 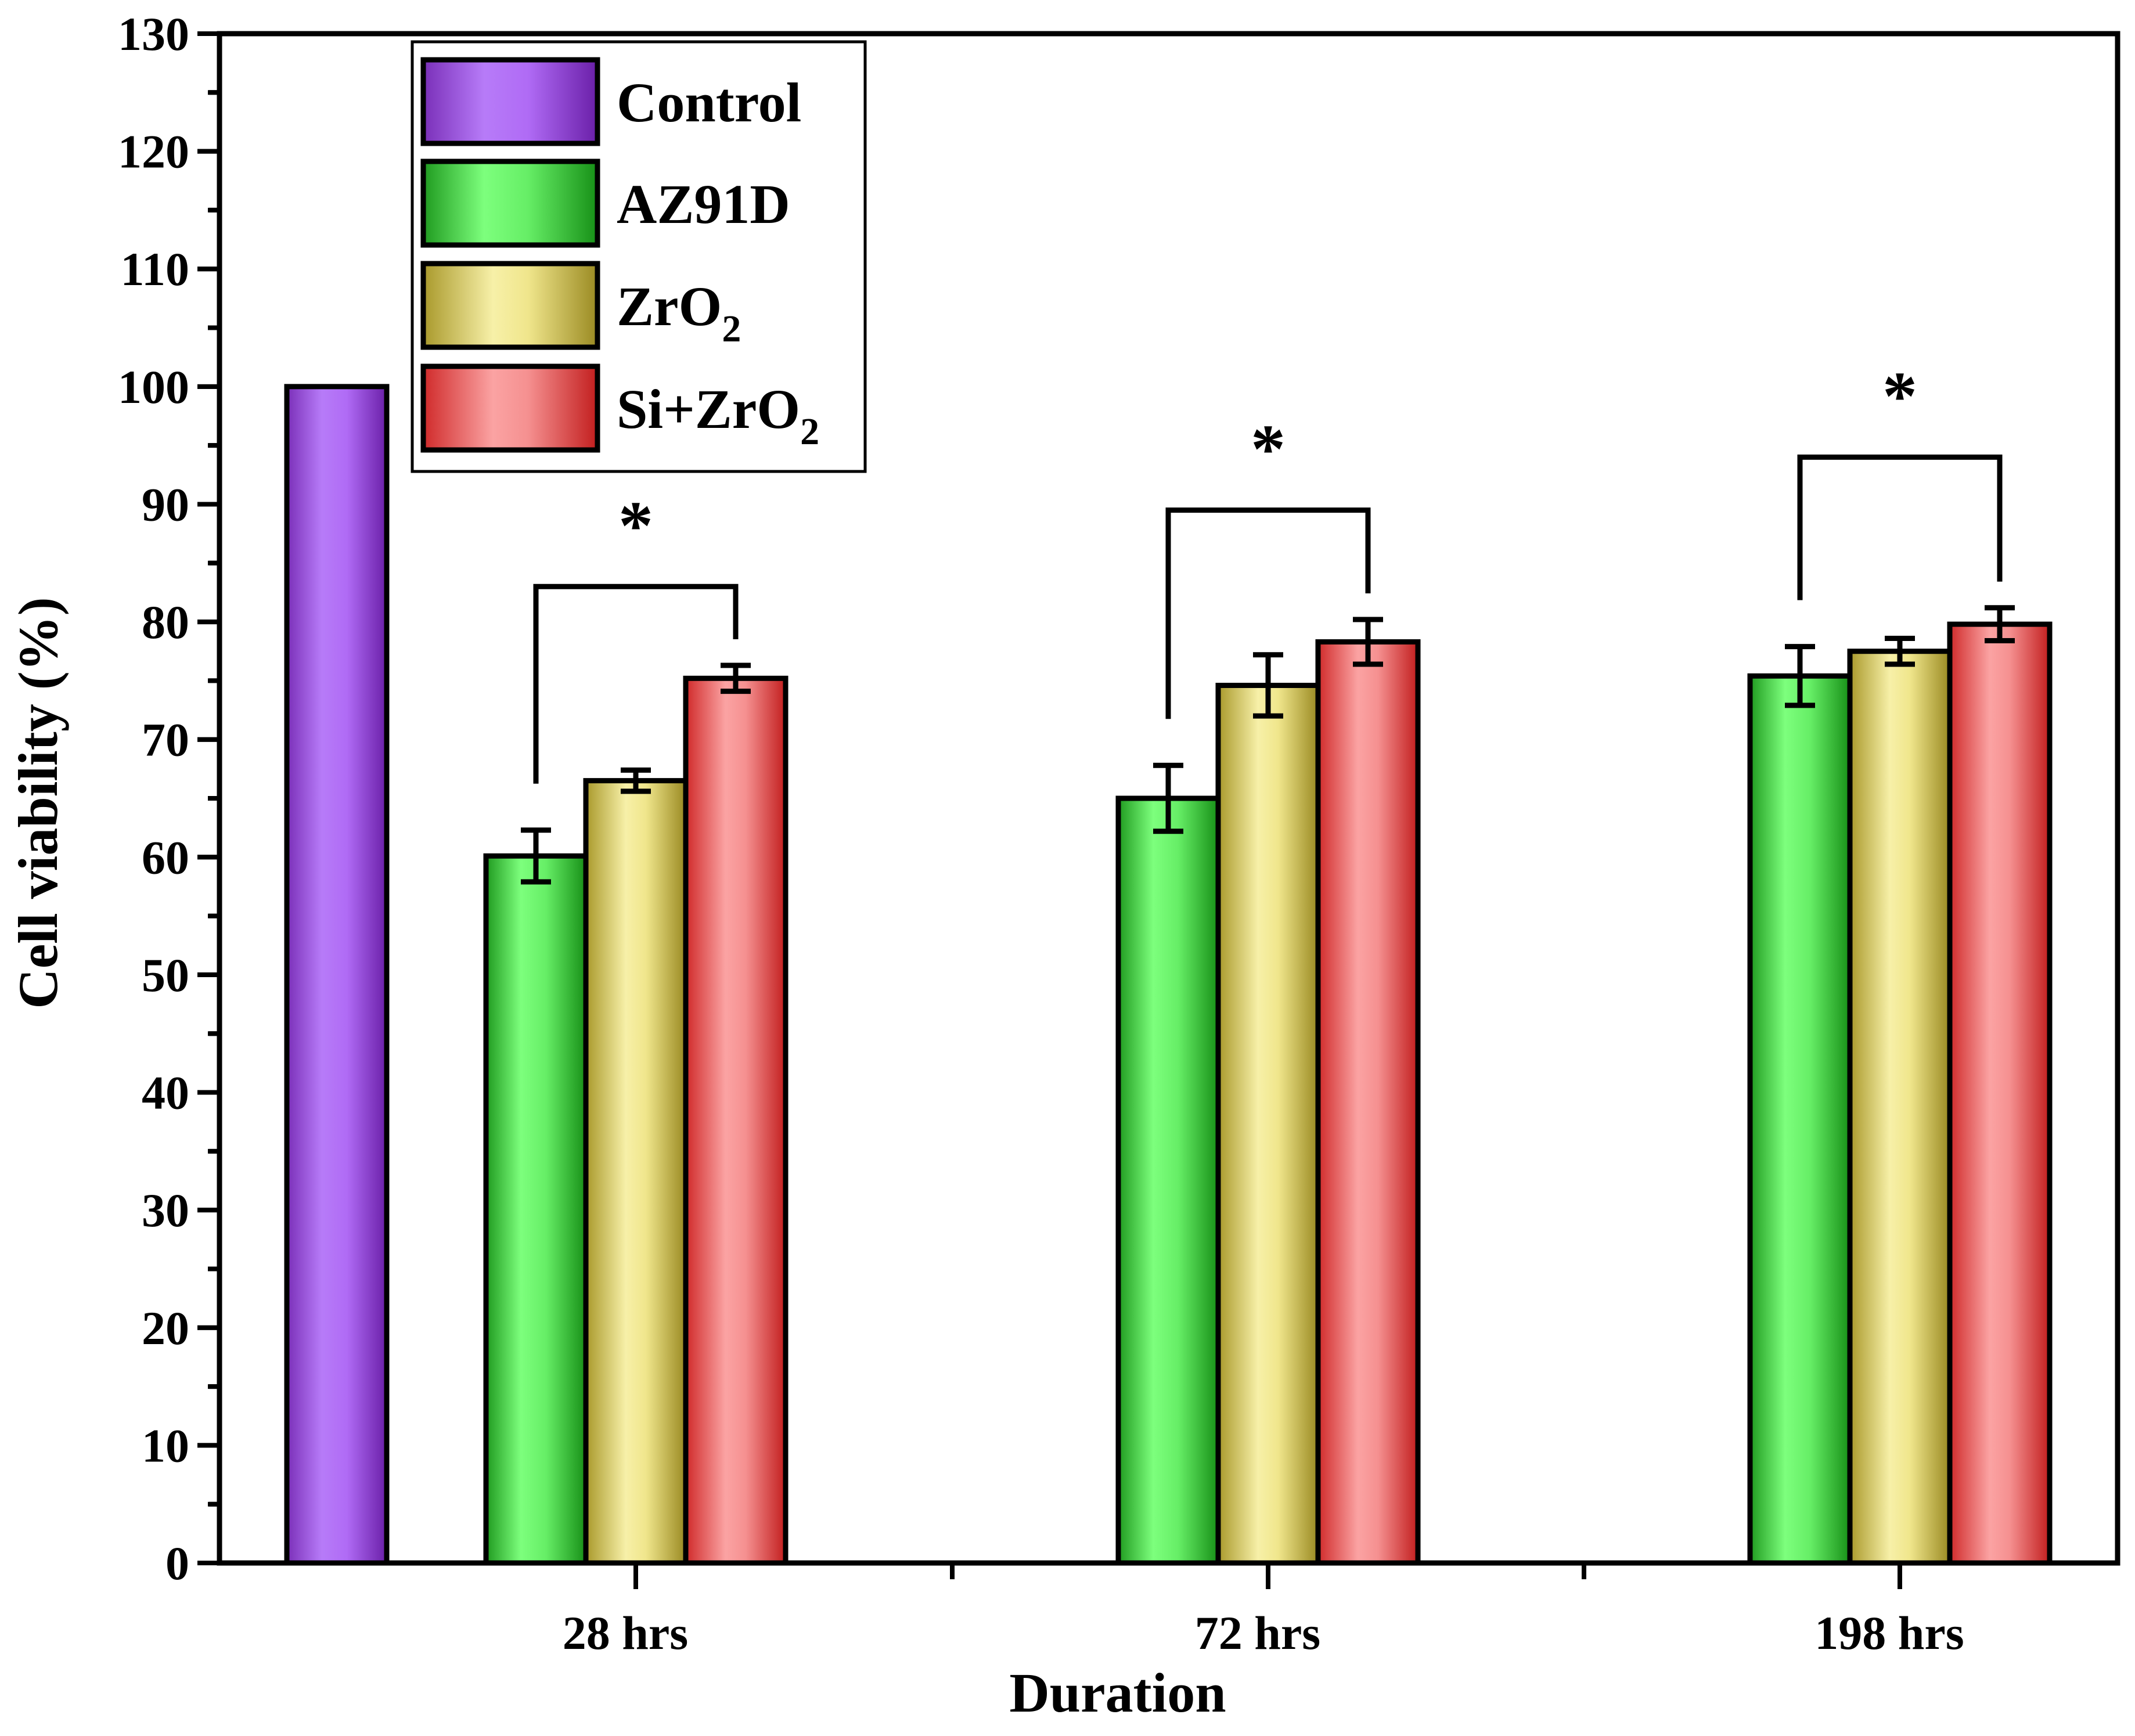 What do you see at coordinates (38, 803) in the screenshot?
I see `y-axis-label: Cell viability (%)` at bounding box center [38, 803].